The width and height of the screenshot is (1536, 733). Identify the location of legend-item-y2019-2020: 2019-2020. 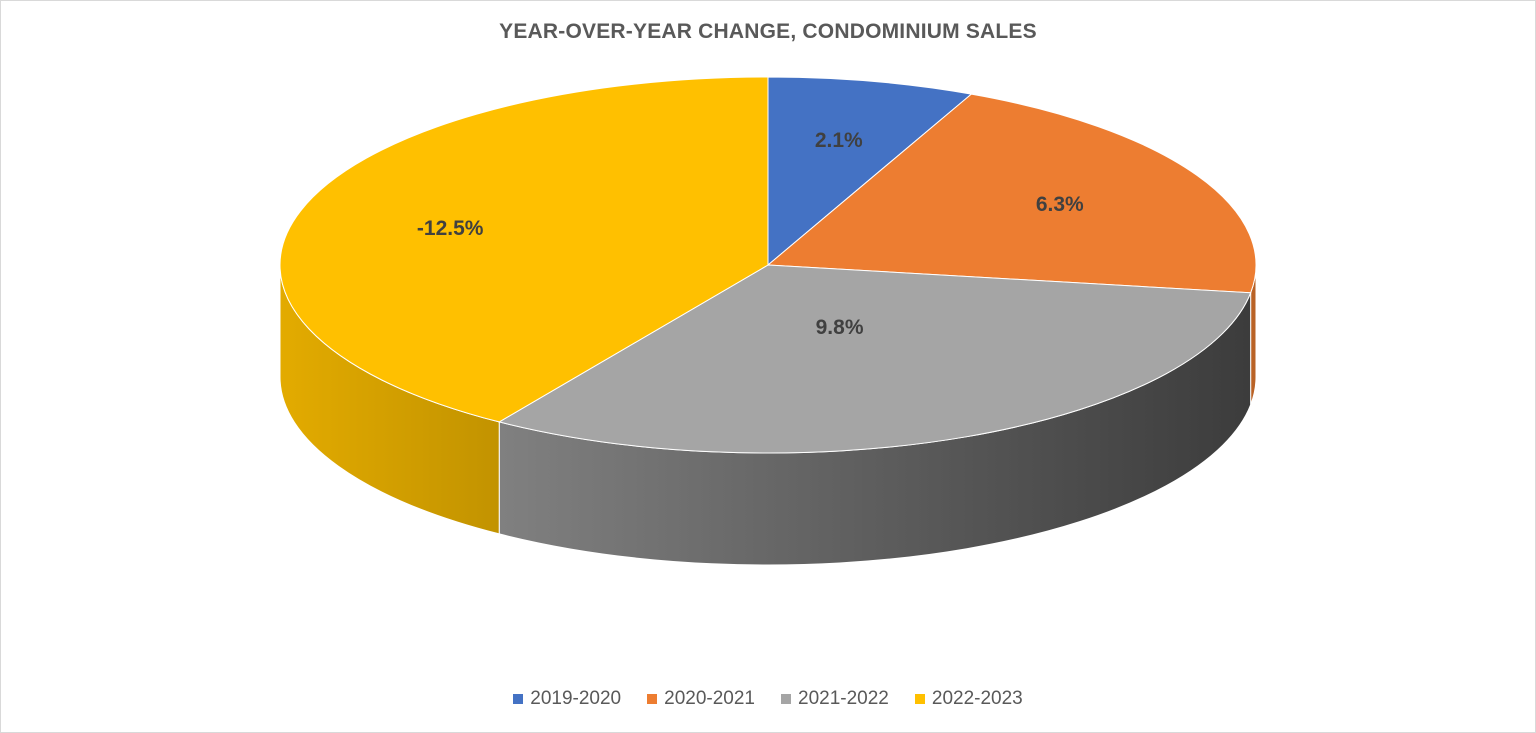
(567, 699).